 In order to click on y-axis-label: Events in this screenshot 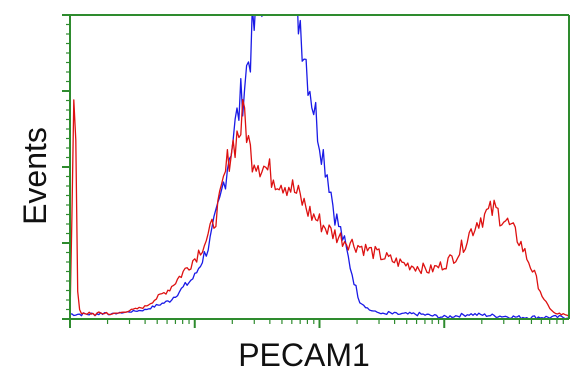, I will do `click(35, 176)`.